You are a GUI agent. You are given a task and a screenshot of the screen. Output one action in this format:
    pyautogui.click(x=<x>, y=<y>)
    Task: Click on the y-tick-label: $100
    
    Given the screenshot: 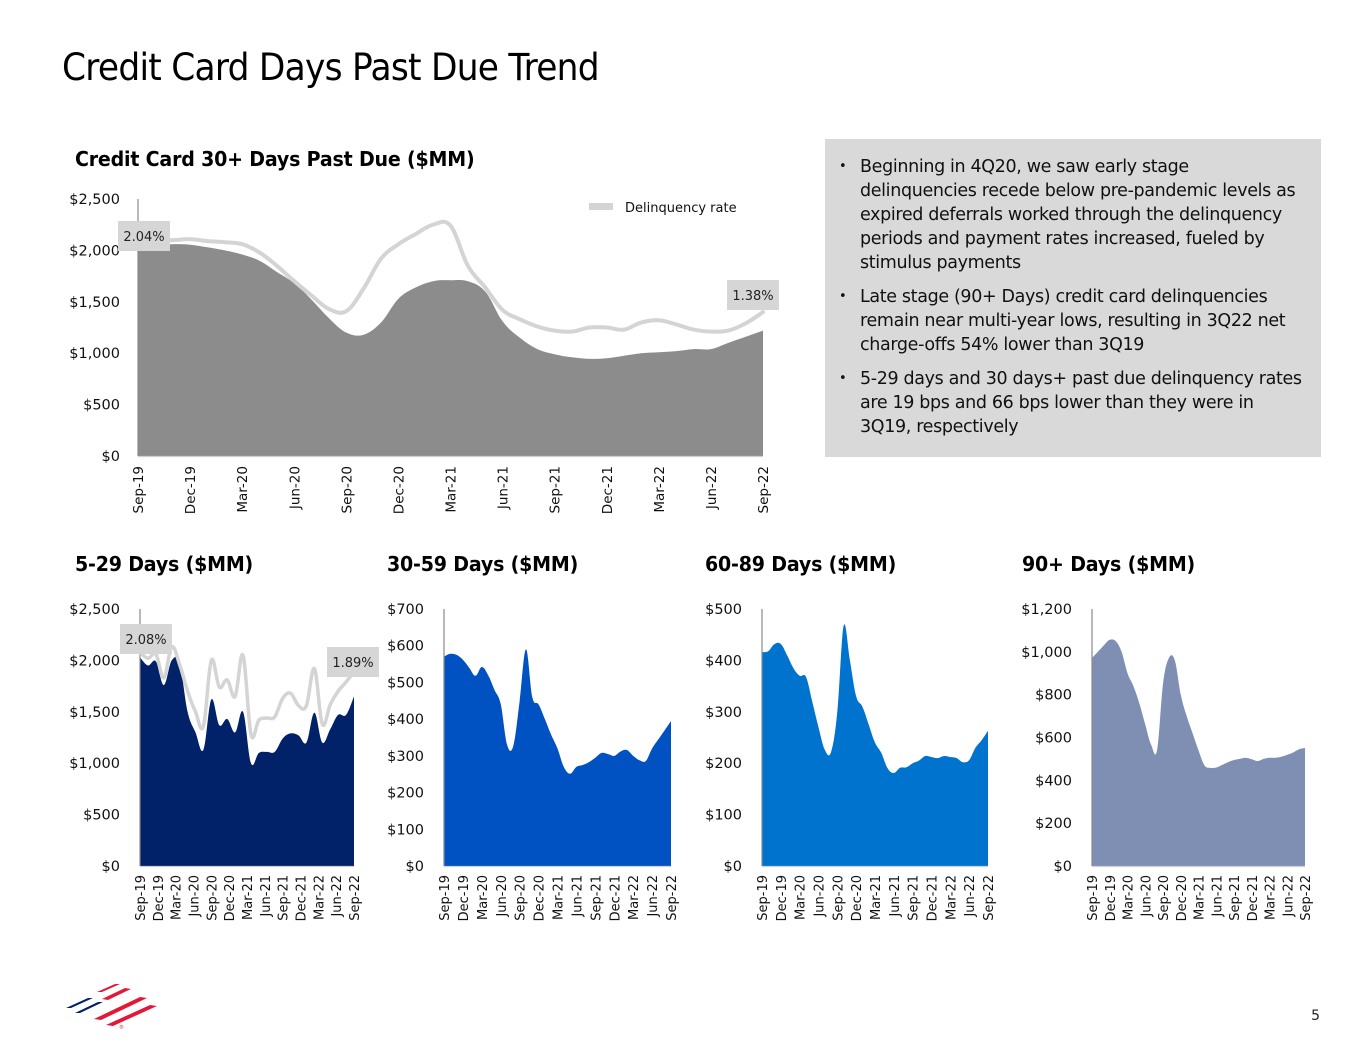 What is the action you would take?
    pyautogui.click(x=405, y=830)
    